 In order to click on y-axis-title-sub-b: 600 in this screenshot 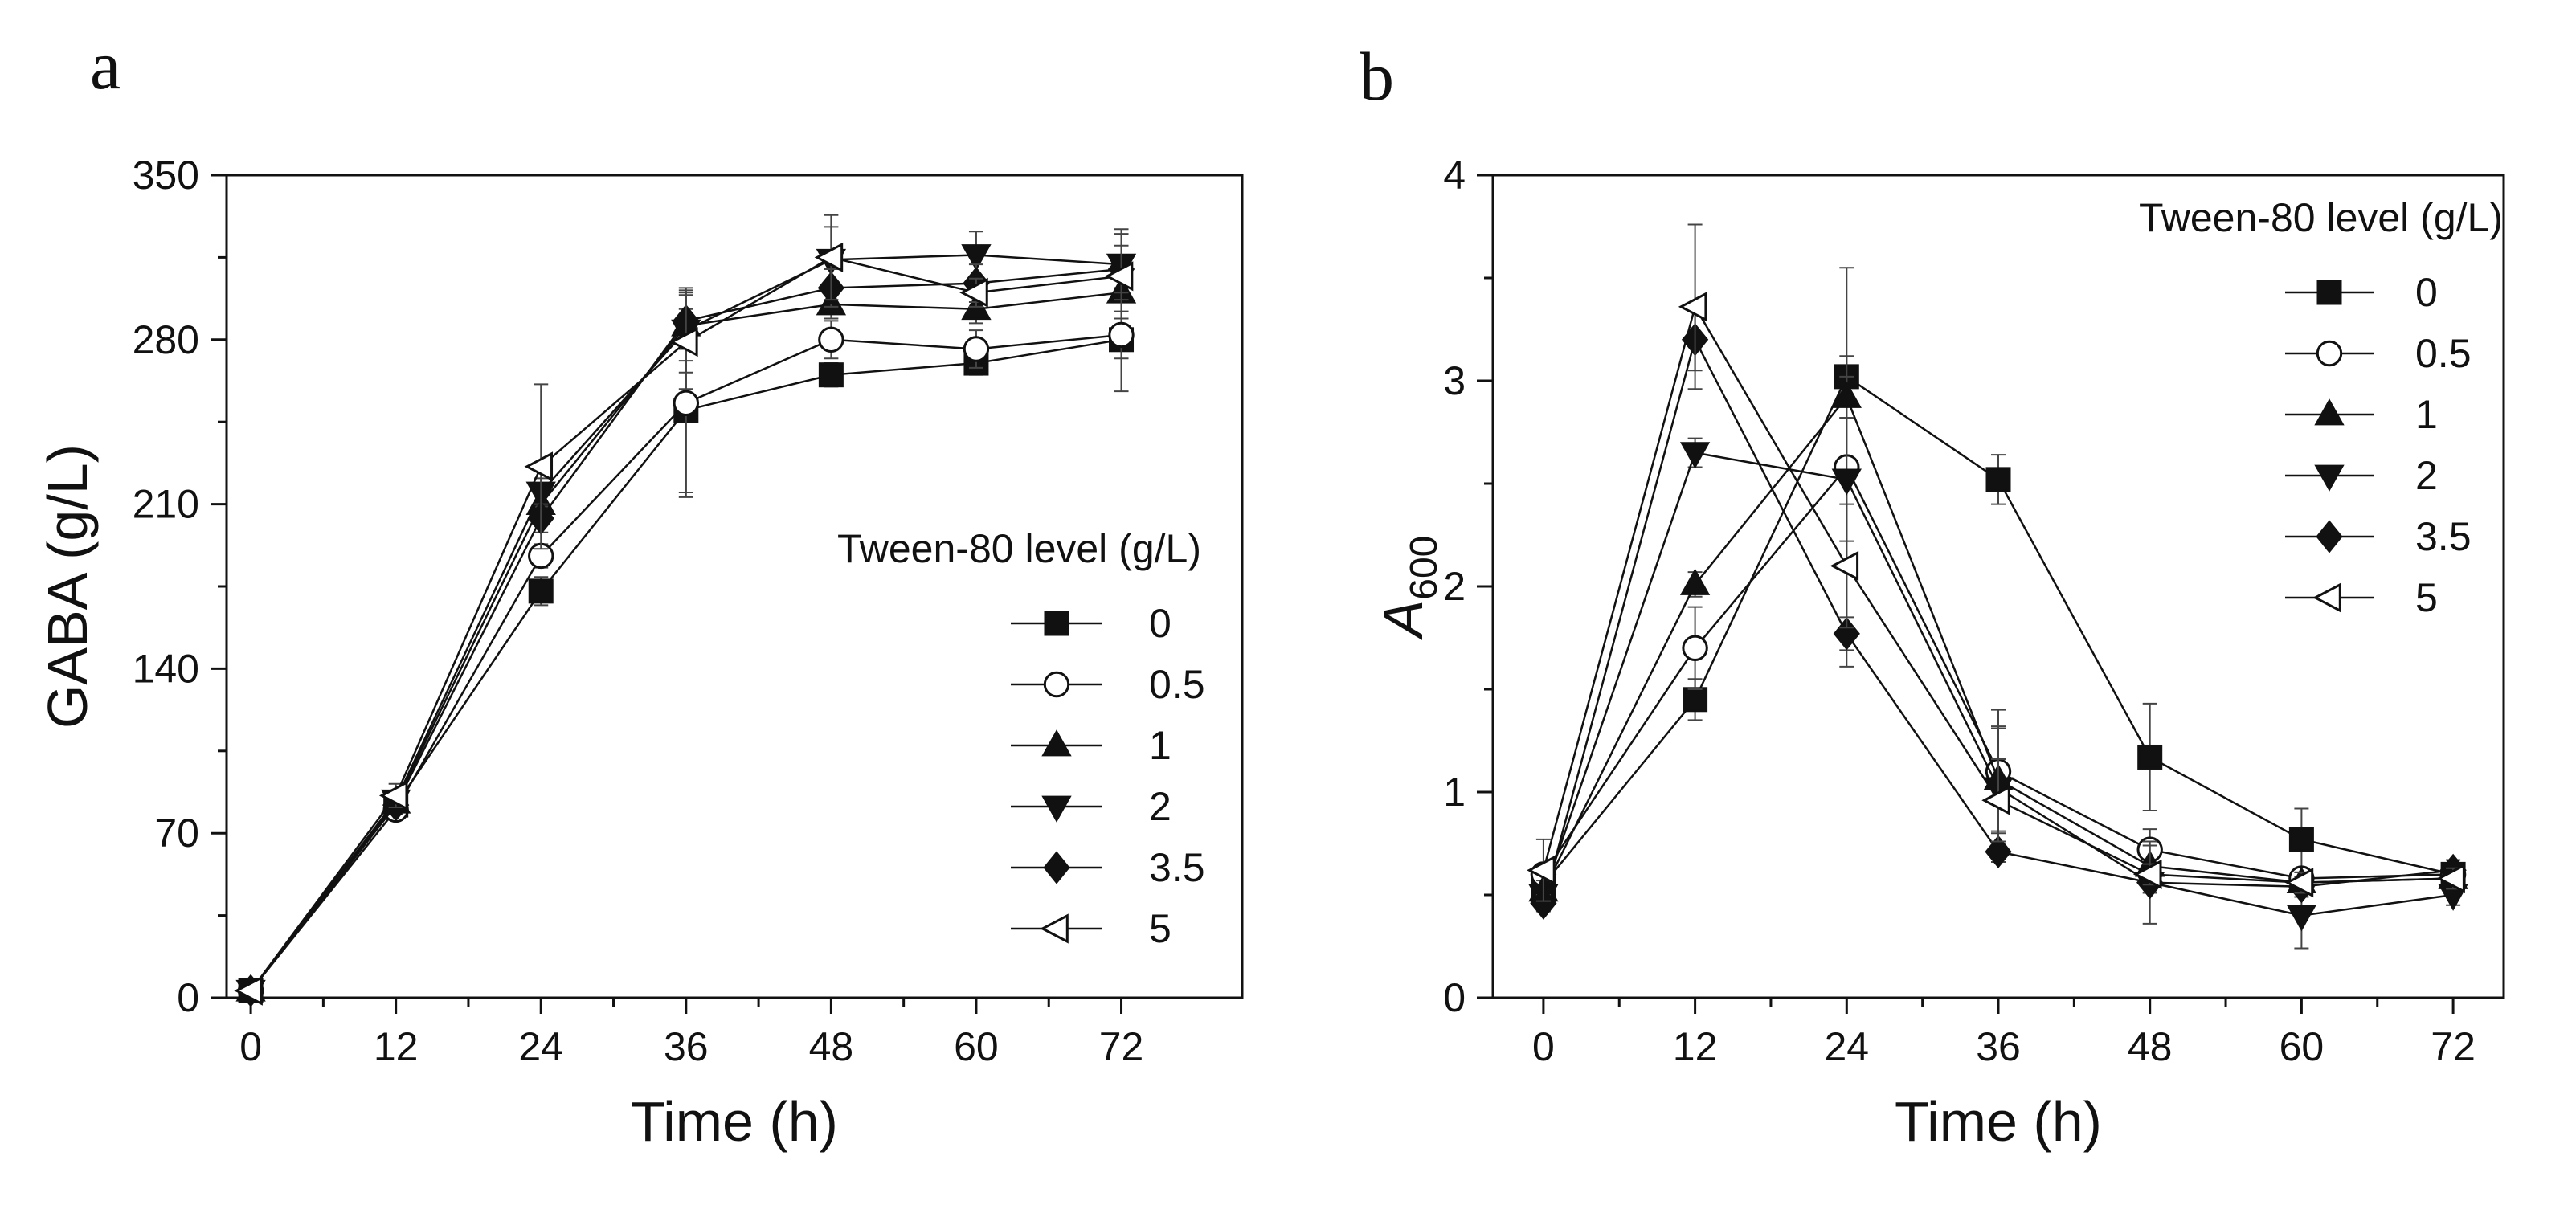, I will do `click(1424, 568)`.